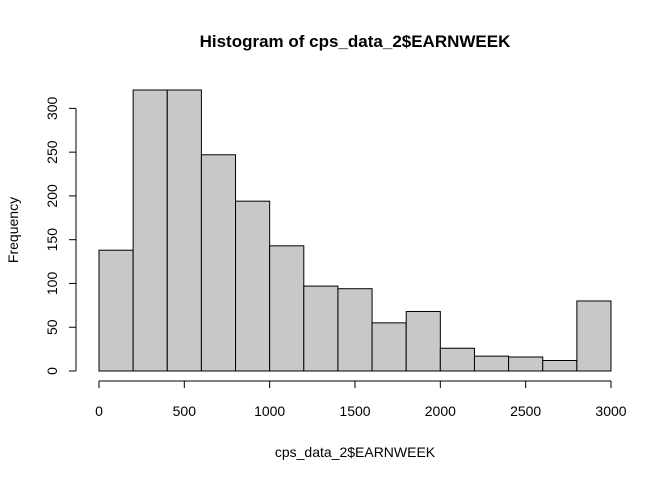 Image resolution: width=672 pixels, height=480 pixels. Describe the element at coordinates (52, 284) in the screenshot. I see `y-tick-label: 100` at that location.